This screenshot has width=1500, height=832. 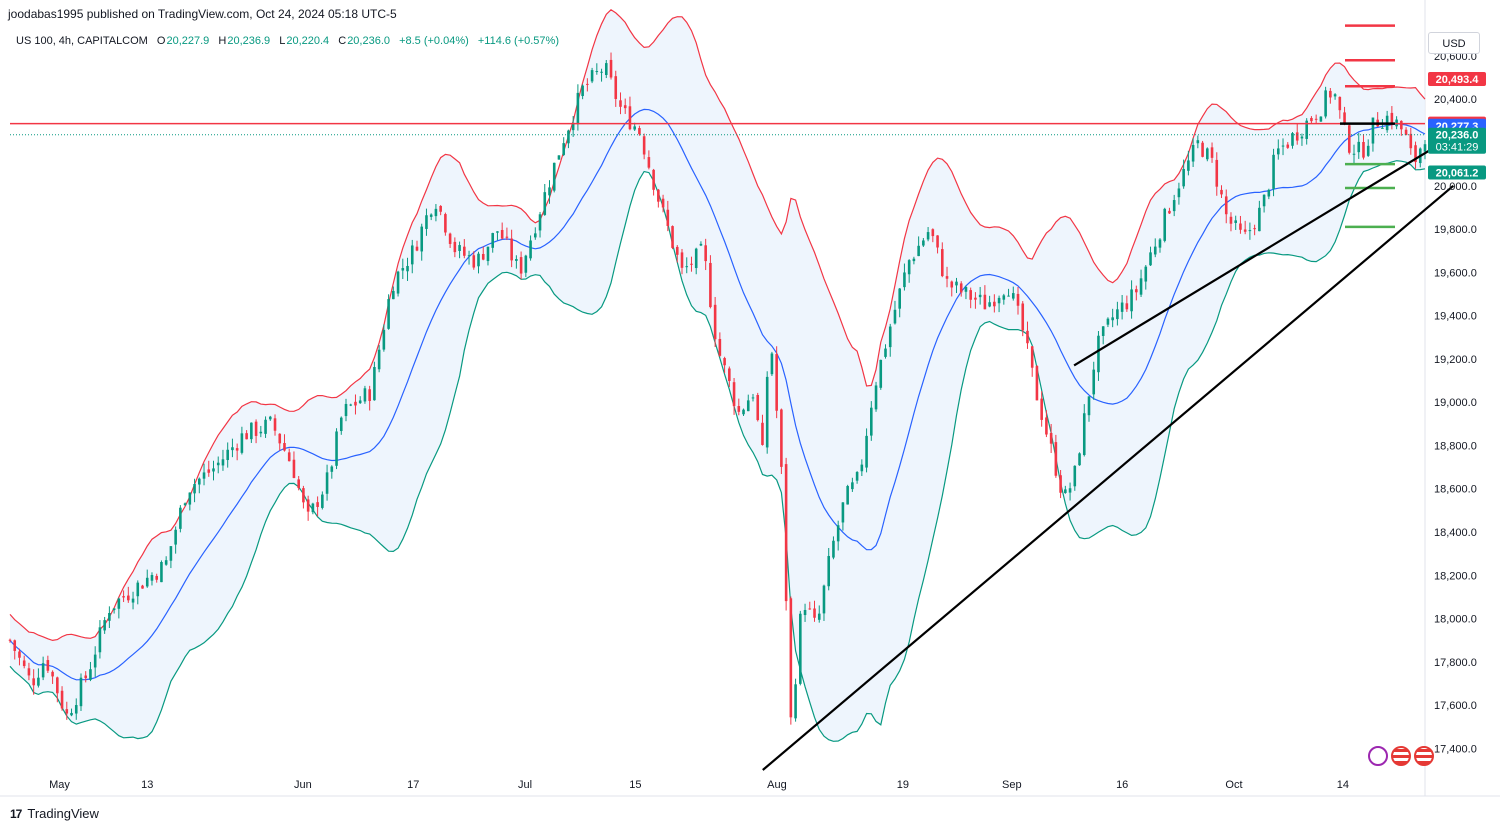 I want to click on event-marker-icon, so click(x=1378, y=756).